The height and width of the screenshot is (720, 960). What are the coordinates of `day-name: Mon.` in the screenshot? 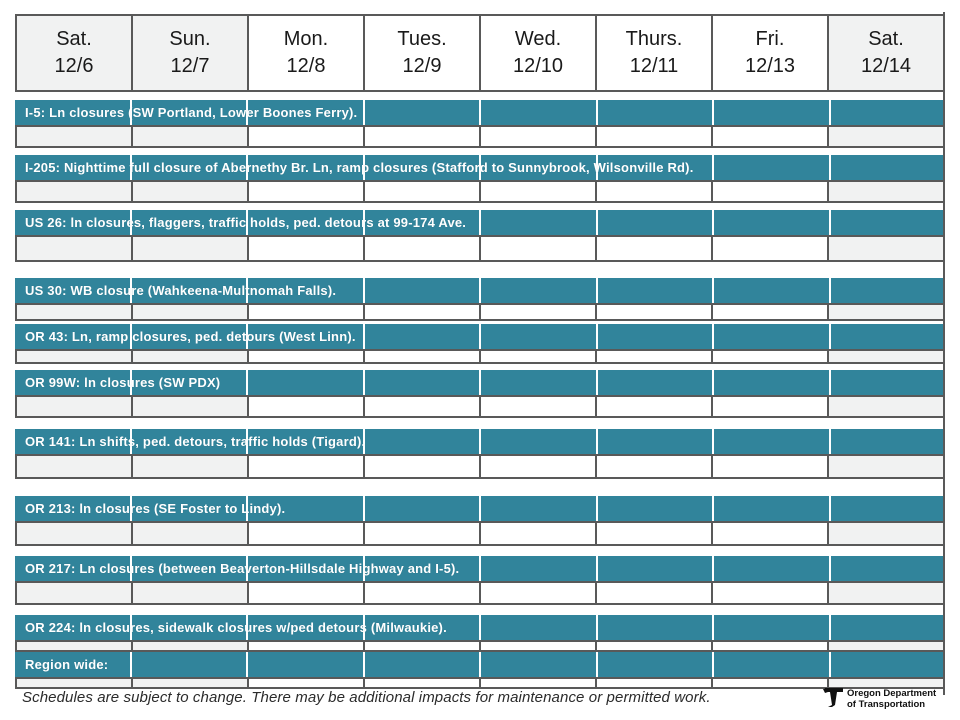 It's located at (306, 39).